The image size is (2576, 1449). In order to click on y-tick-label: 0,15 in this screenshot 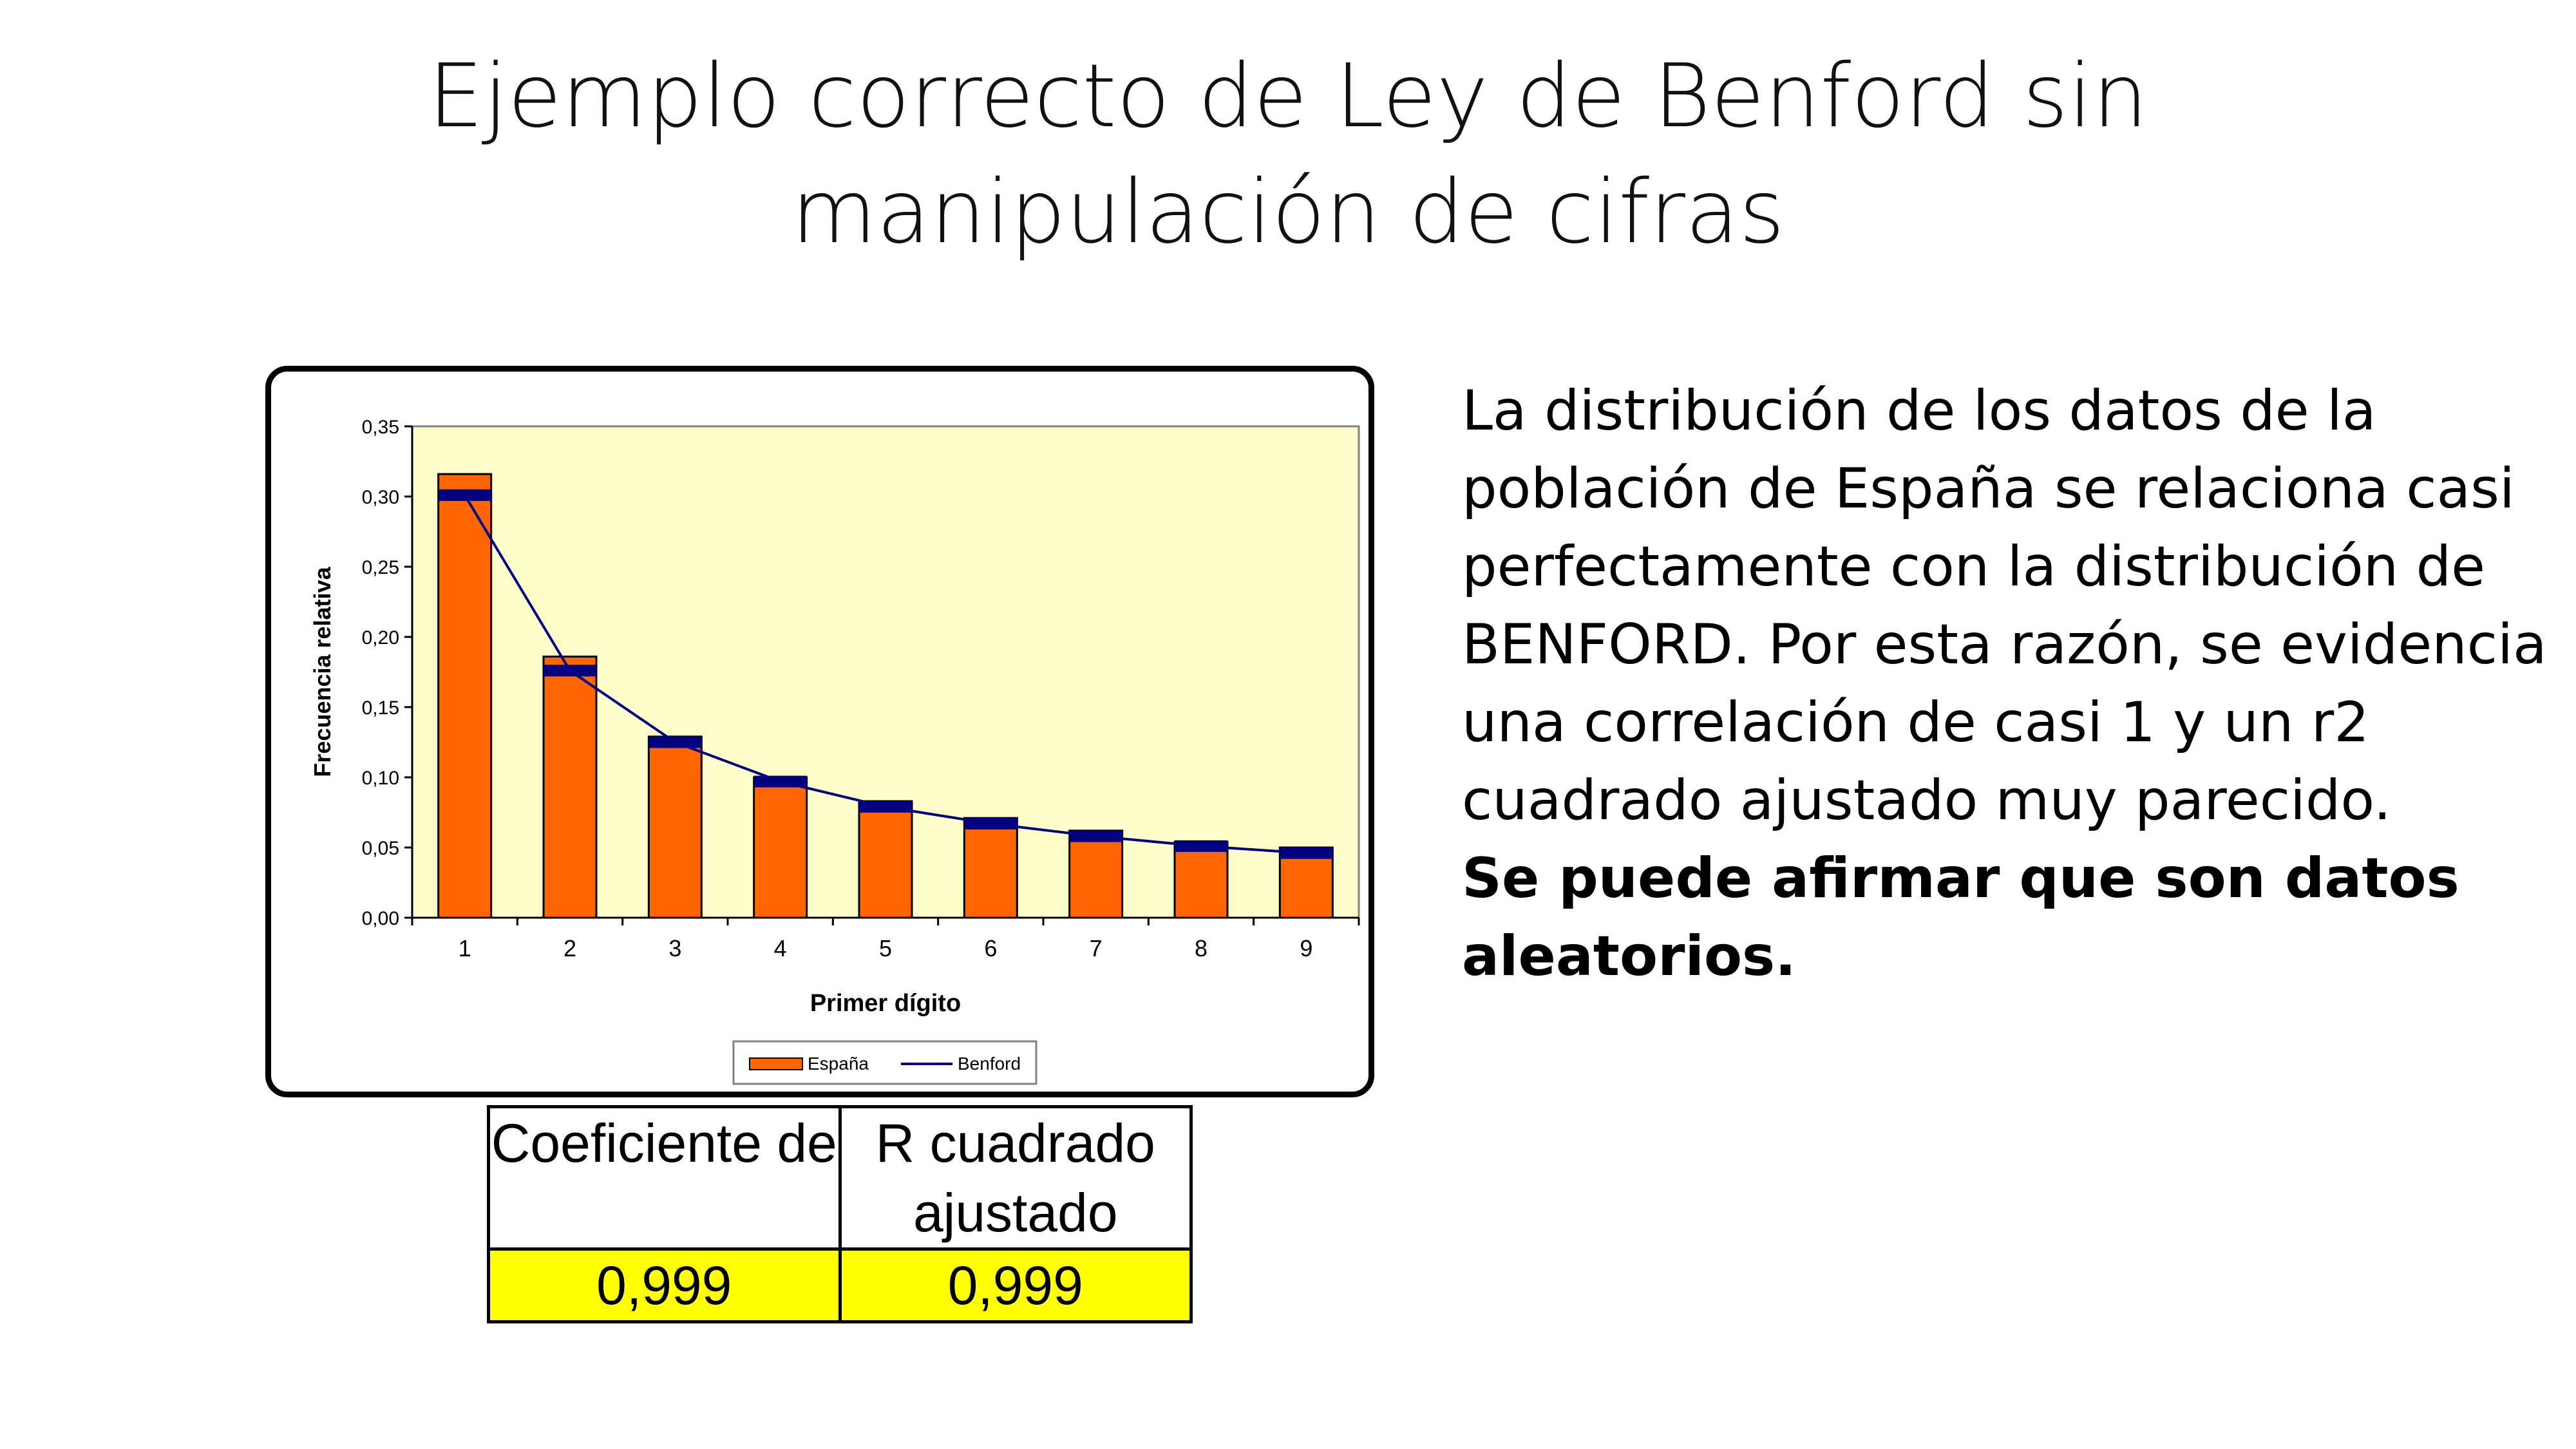, I will do `click(381, 708)`.